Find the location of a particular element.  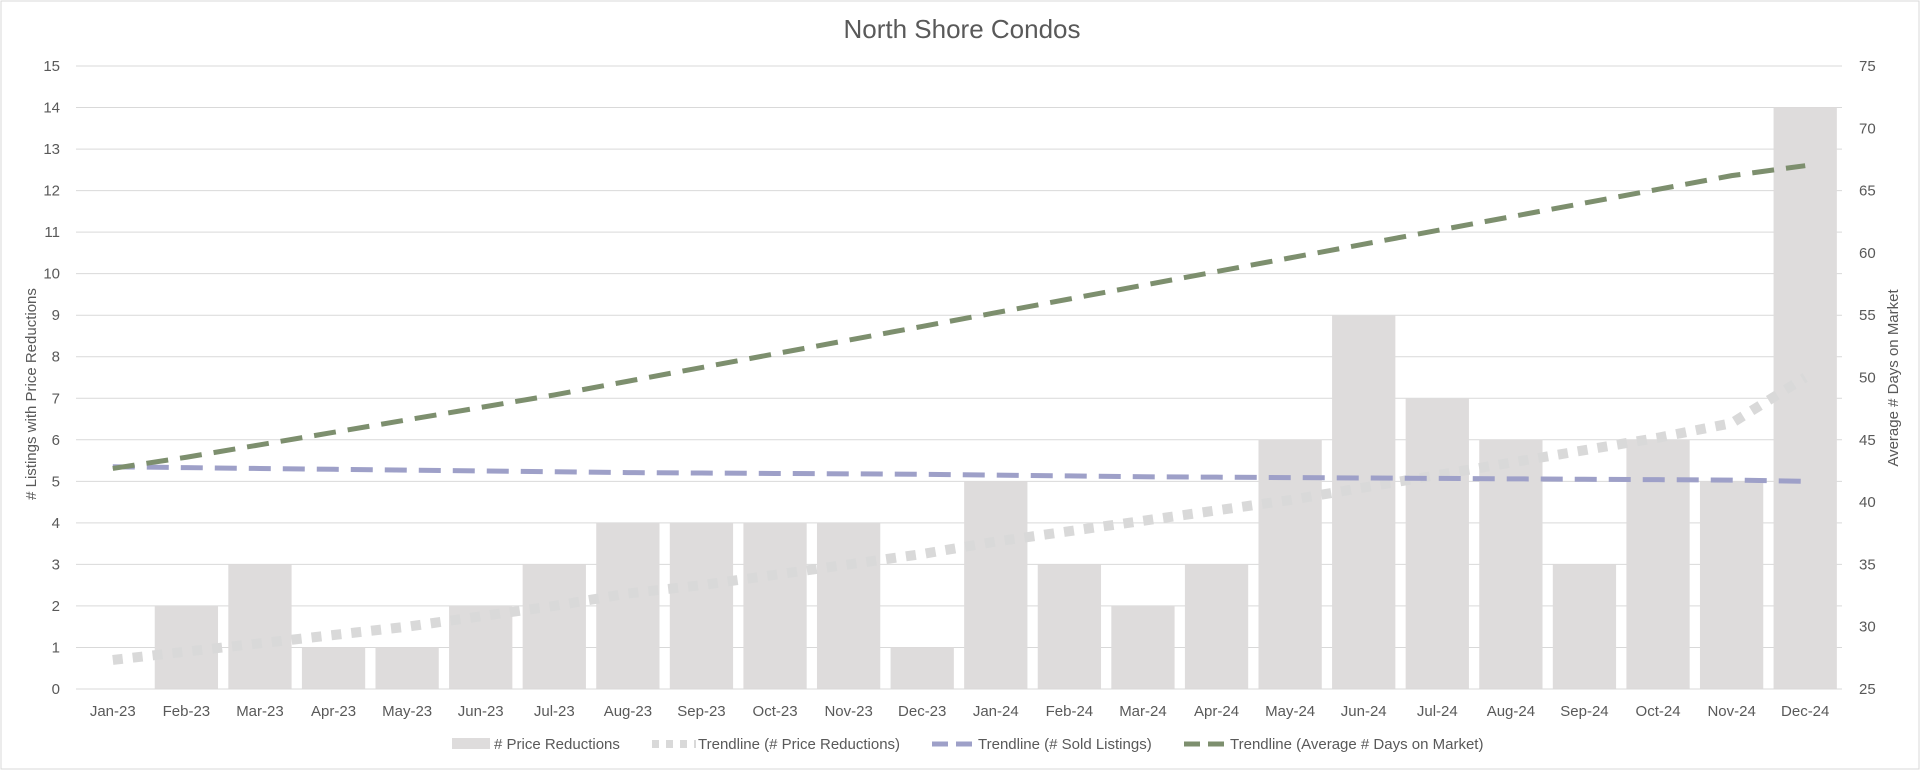

y-tick-label: 3 is located at coordinates (56, 564).